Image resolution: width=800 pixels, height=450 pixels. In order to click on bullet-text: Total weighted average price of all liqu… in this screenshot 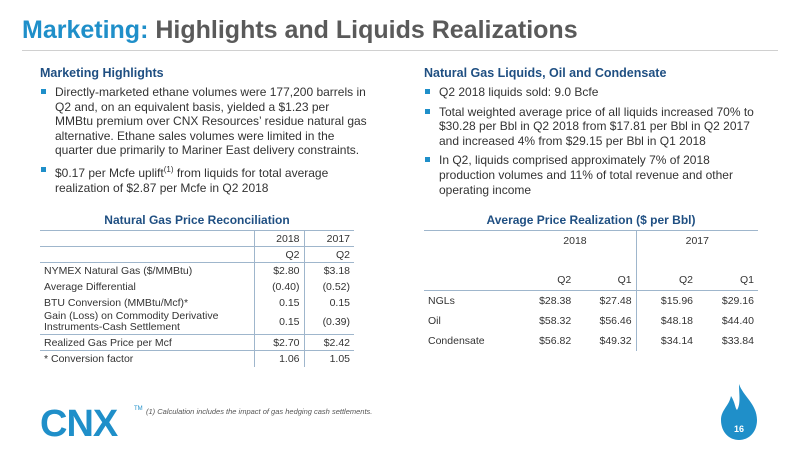, I will do `click(596, 126)`.